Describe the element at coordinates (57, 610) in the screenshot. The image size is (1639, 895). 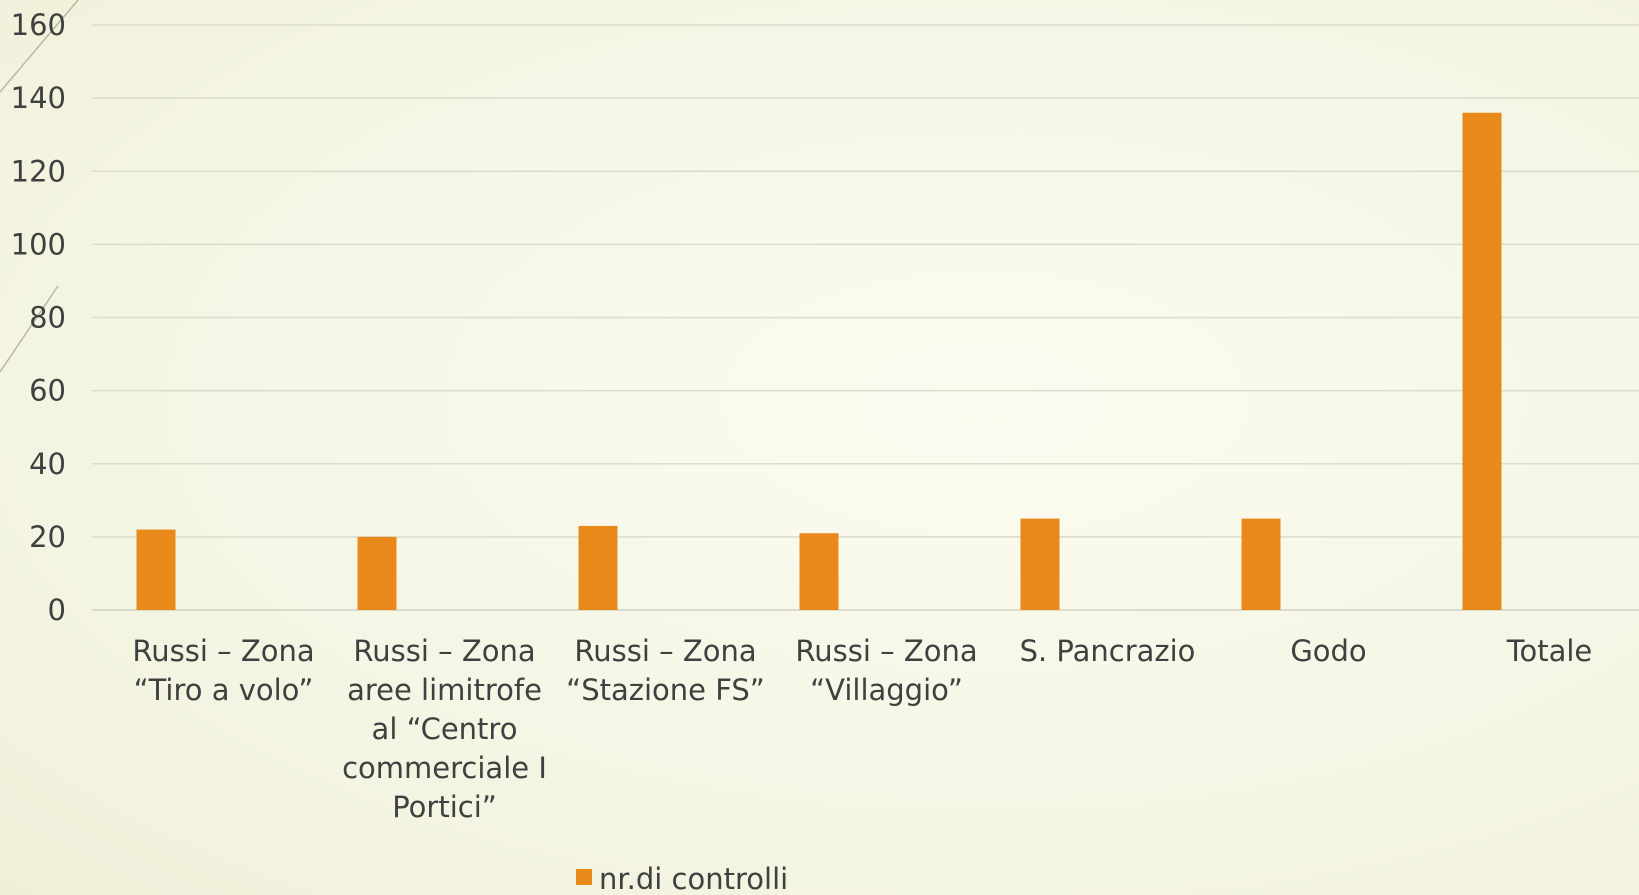
I see `y-tick-label: 0` at that location.